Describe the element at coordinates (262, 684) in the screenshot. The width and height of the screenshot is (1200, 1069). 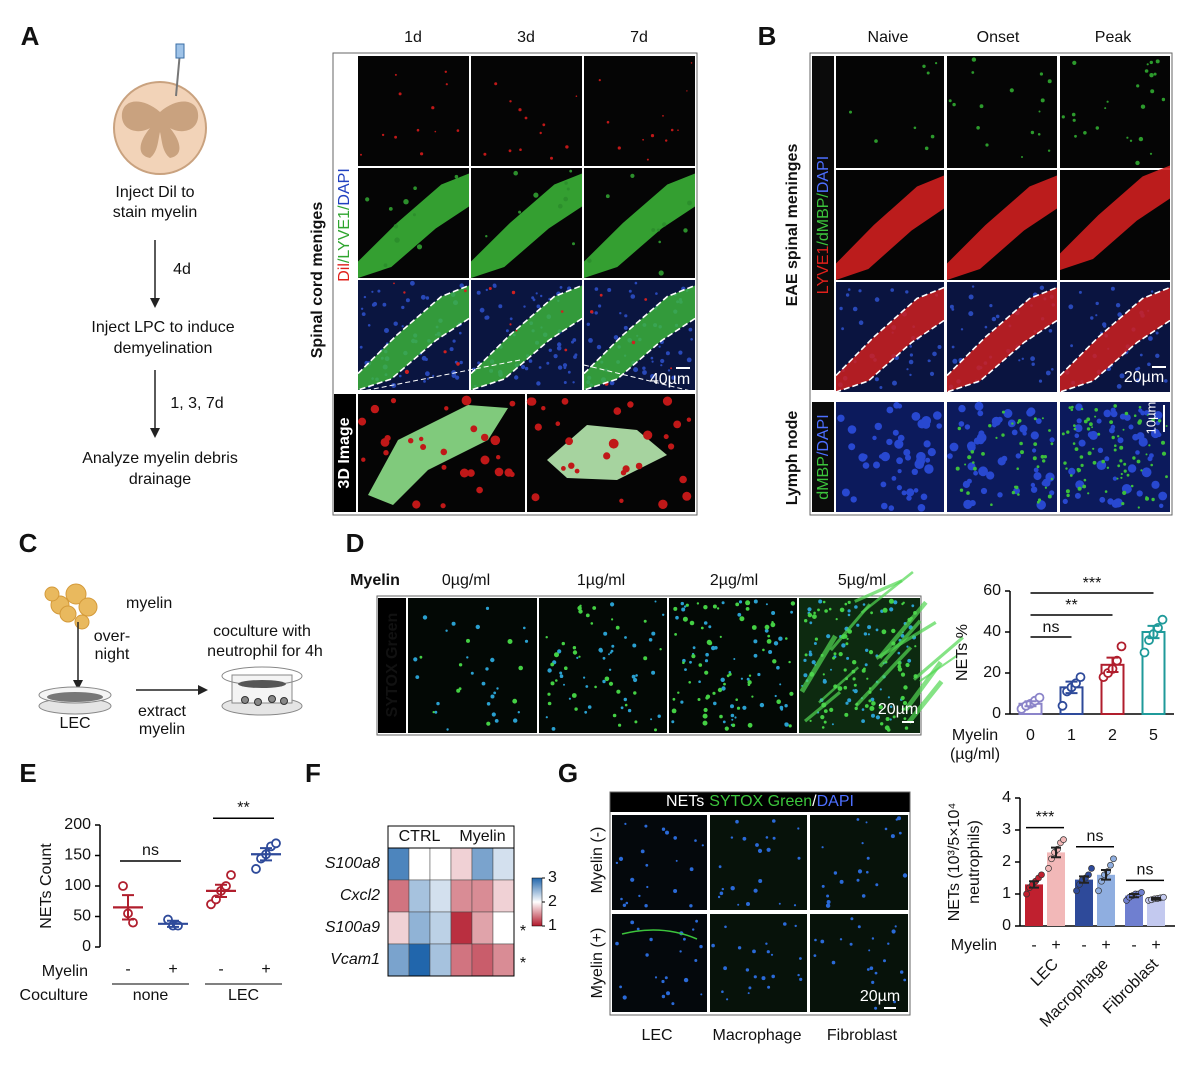
I see `insert-layer` at that location.